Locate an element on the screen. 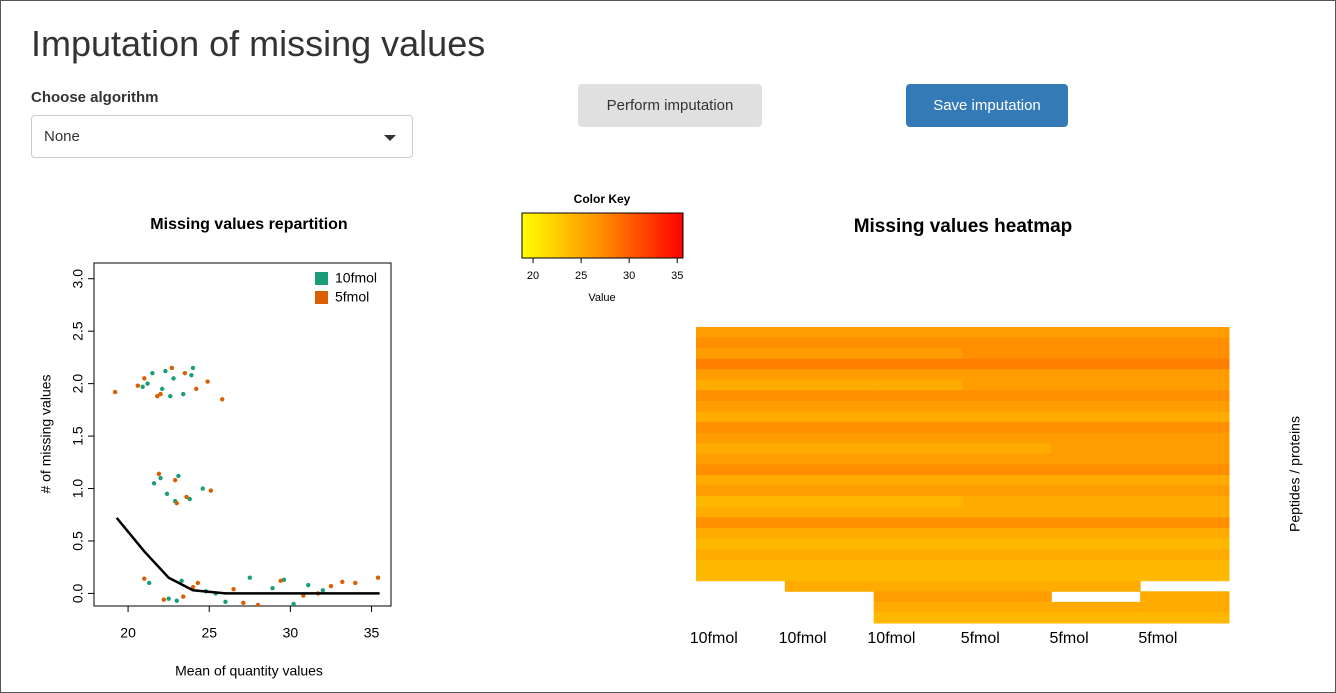 This screenshot has height=693, width=1336. x-tick-label: 25 is located at coordinates (209, 633).